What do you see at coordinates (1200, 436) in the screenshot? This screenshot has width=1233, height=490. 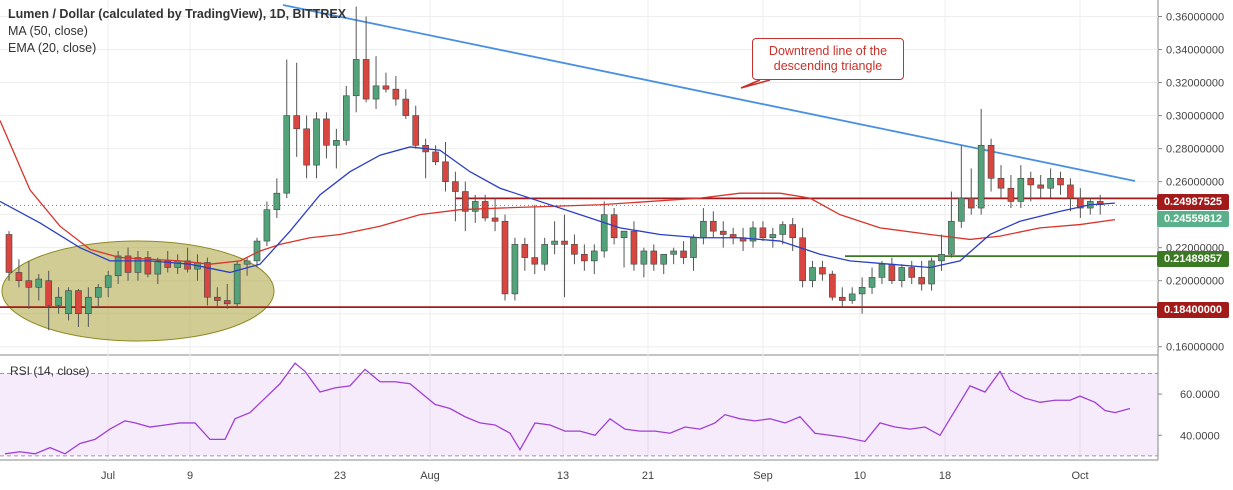 I see `rsi-tick-label: 40.0000` at bounding box center [1200, 436].